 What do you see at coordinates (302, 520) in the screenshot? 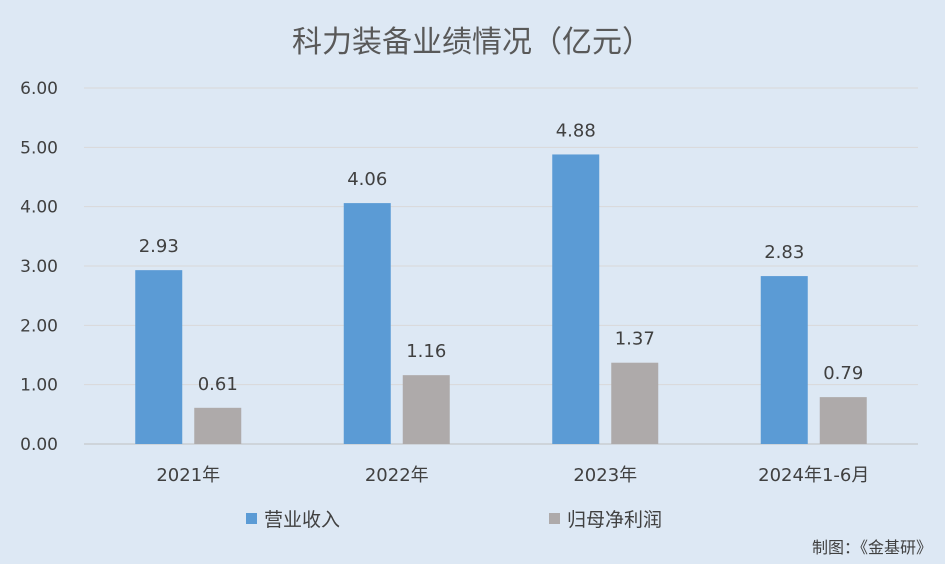
I see `legend-label-revenue: 营业收入` at bounding box center [302, 520].